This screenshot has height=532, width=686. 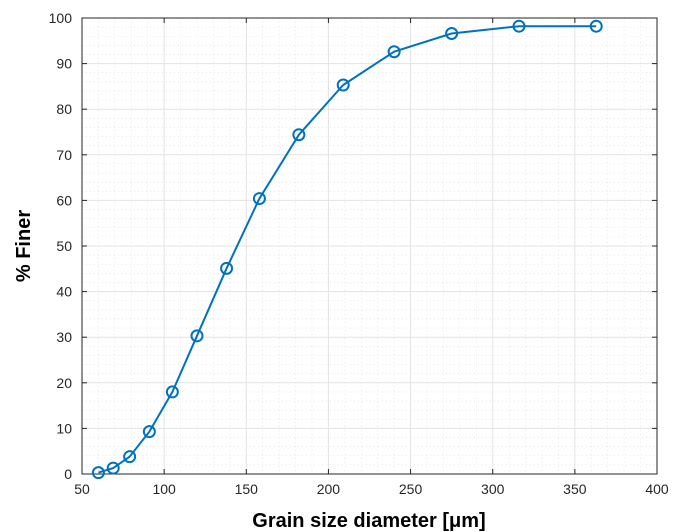 I want to click on y-tick-label: 30, so click(x=64, y=337).